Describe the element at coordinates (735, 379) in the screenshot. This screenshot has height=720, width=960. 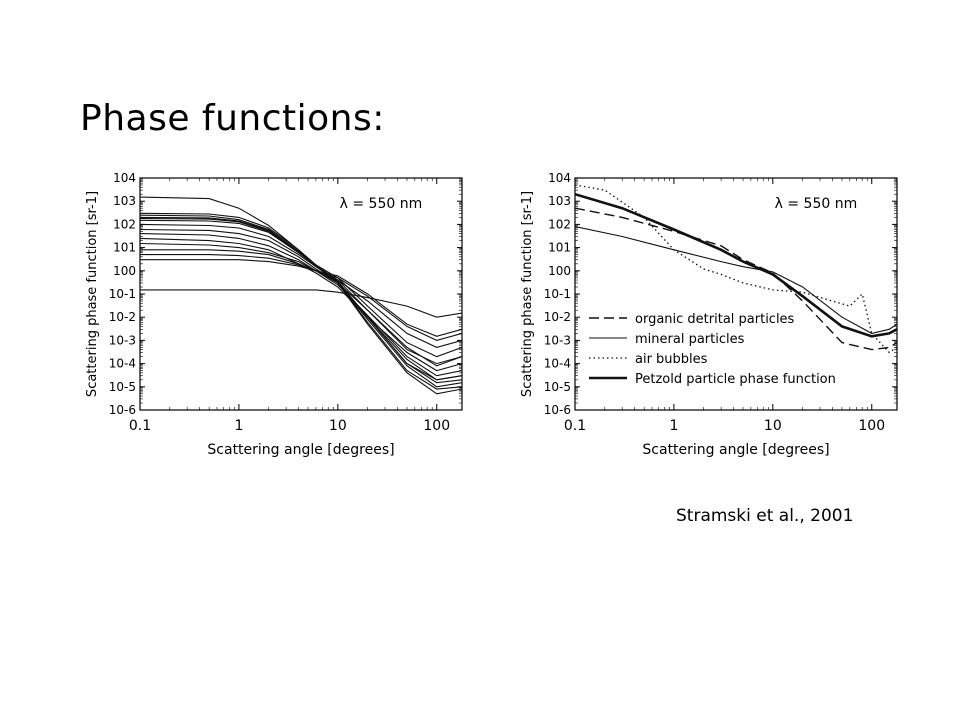
I see `legend-label: Petzold particle phase function` at that location.